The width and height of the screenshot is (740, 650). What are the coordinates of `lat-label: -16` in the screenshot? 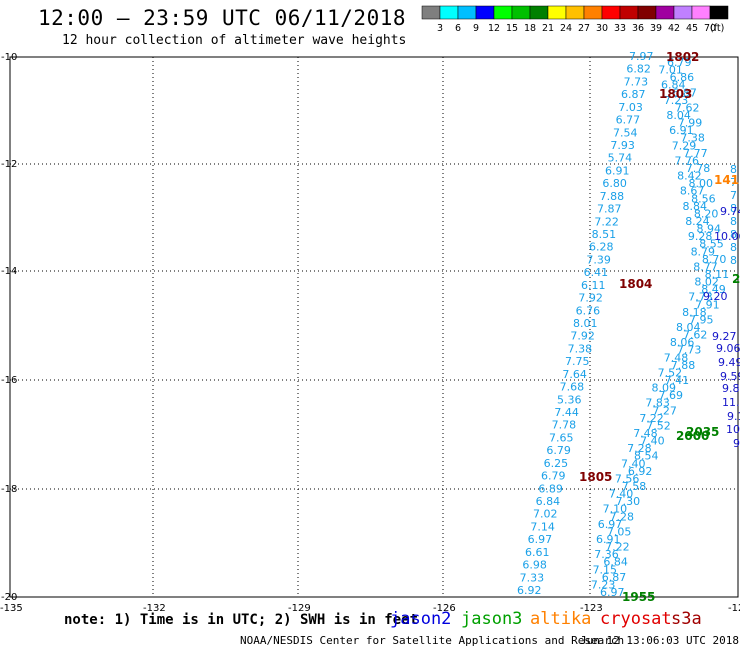 It's located at (9, 380).